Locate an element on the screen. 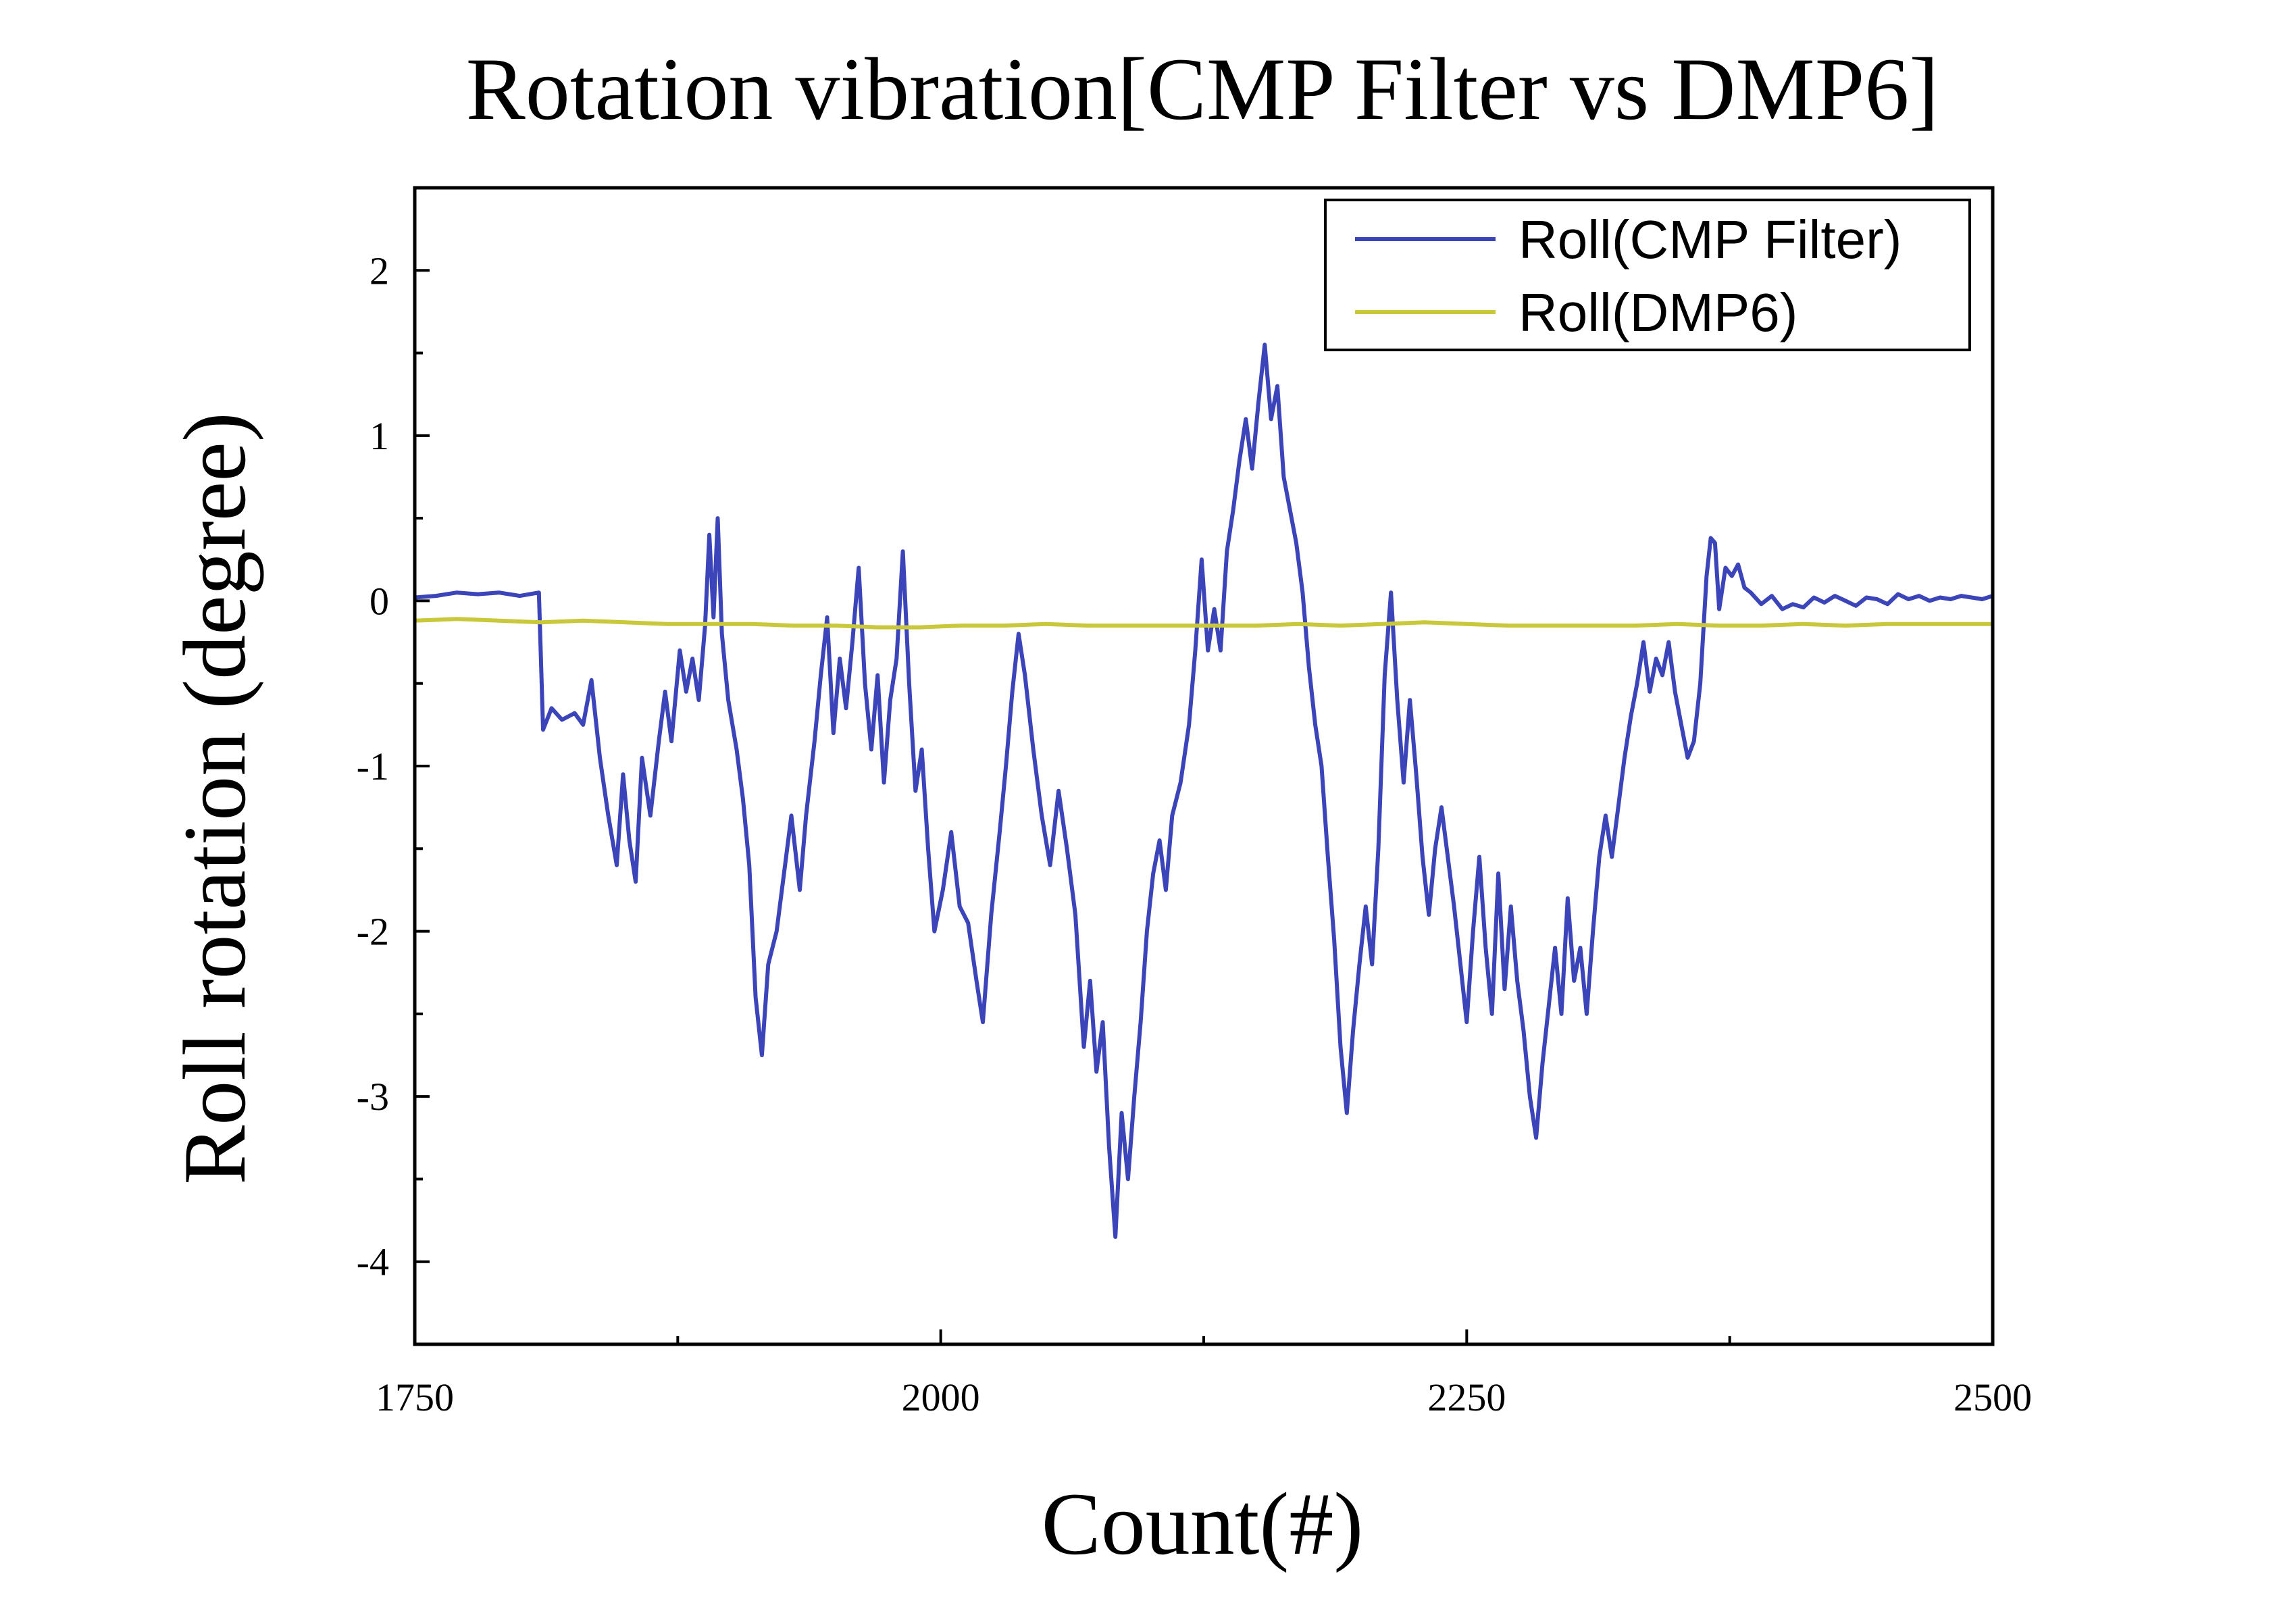 The image size is (2296, 1601). x-tick-label: 2500 is located at coordinates (1993, 1397).